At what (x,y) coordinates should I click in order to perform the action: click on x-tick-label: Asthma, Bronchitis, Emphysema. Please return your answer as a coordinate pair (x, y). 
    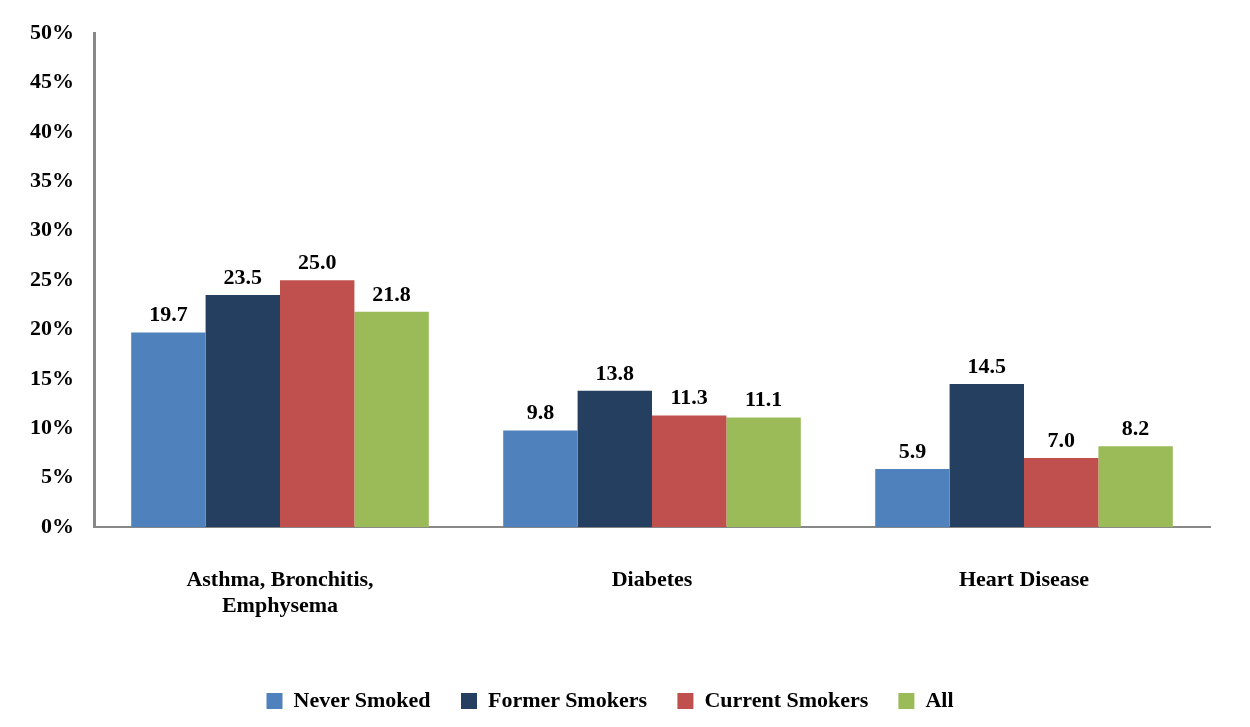
    Looking at the image, I should click on (280, 592).